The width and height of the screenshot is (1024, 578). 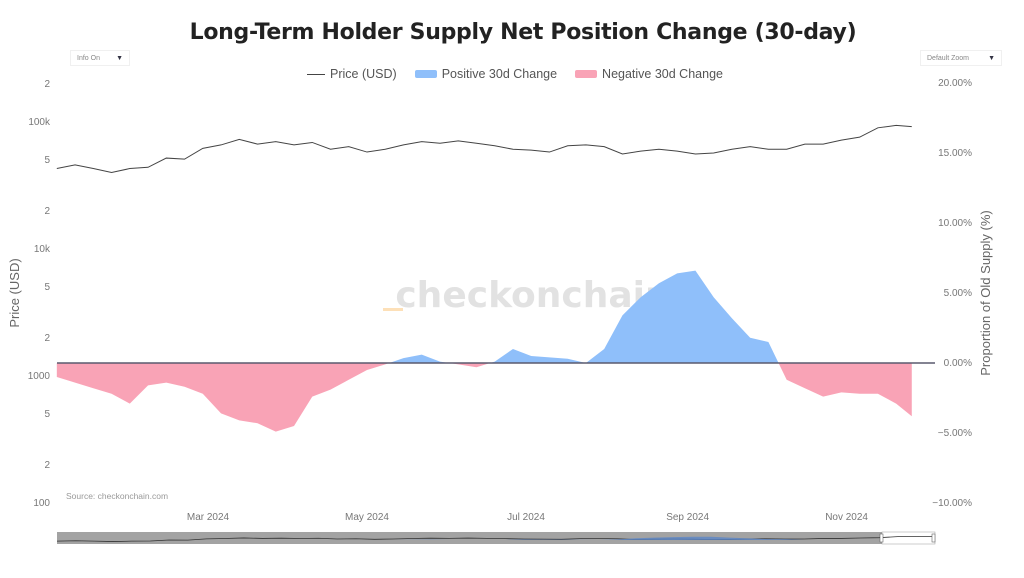 I want to click on navigator-handle-left, so click(x=881, y=538).